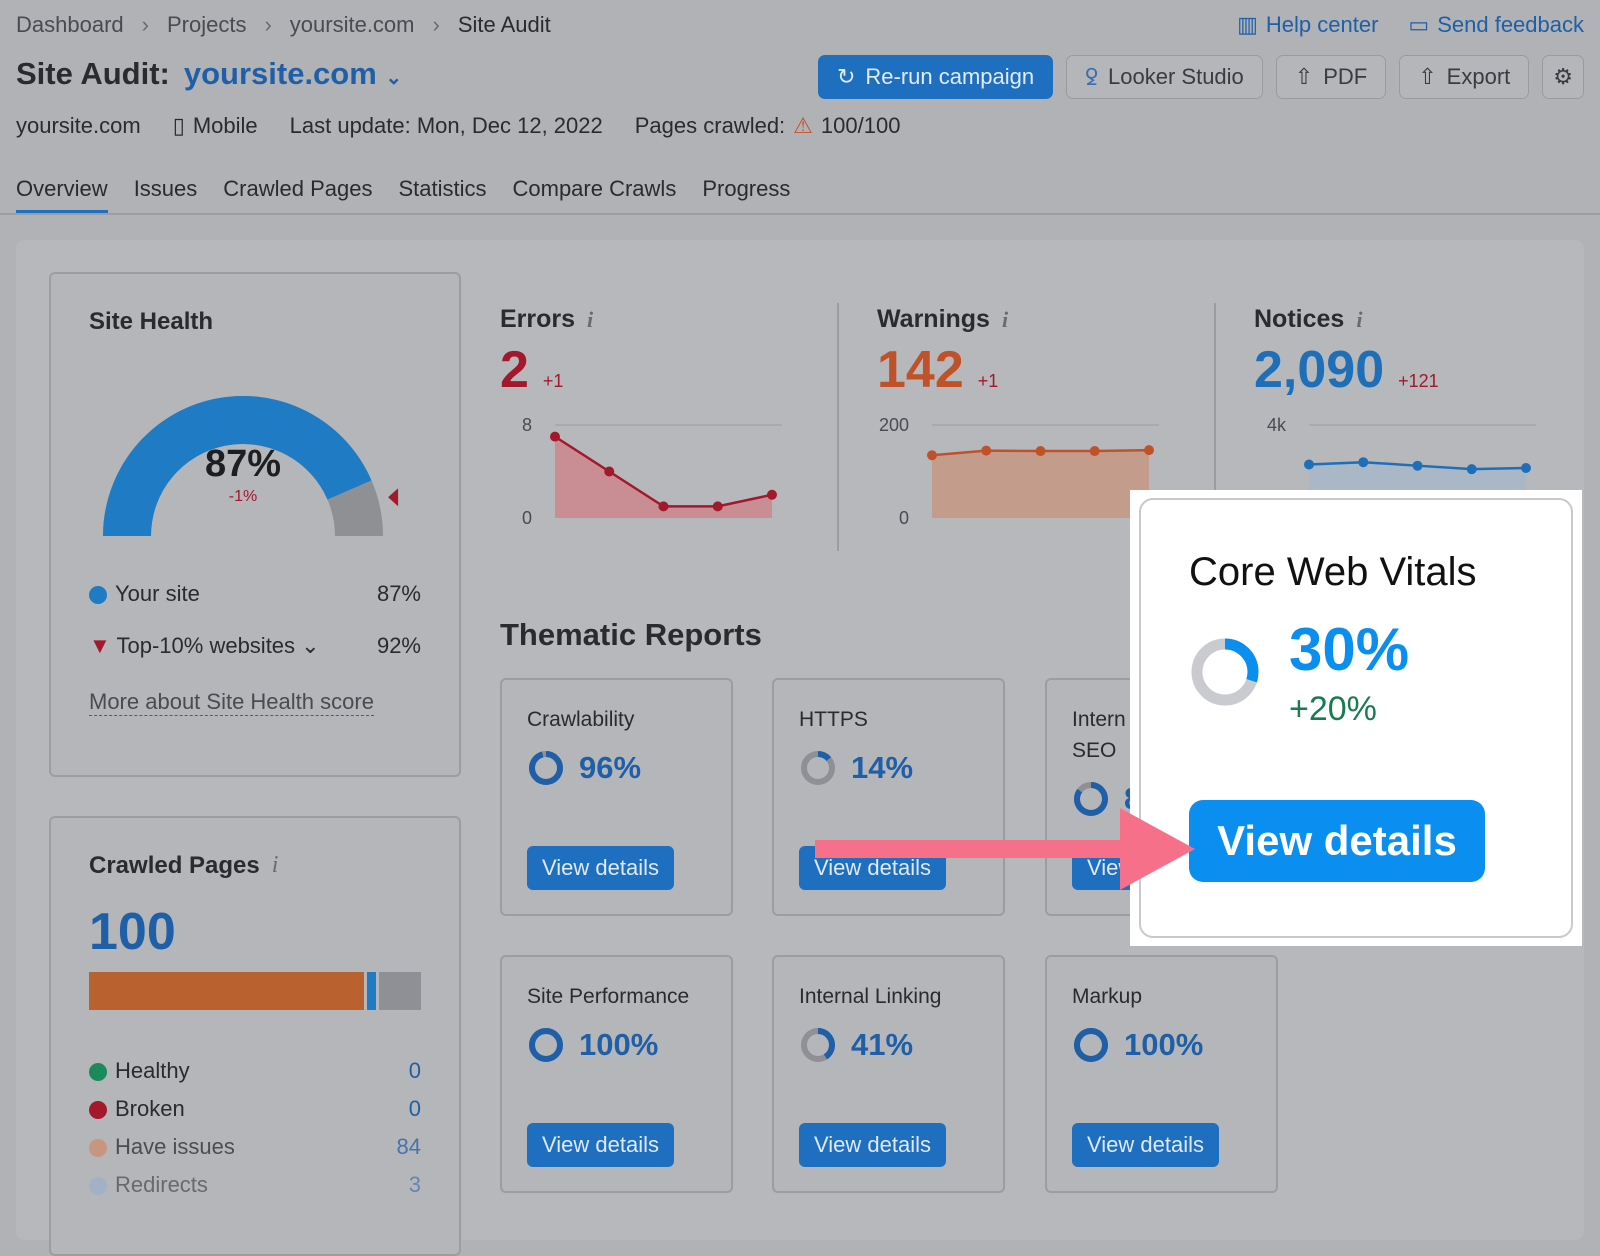 This screenshot has width=1600, height=1256. What do you see at coordinates (206, 24) in the screenshot?
I see `breadcrumb-projects: Projects` at bounding box center [206, 24].